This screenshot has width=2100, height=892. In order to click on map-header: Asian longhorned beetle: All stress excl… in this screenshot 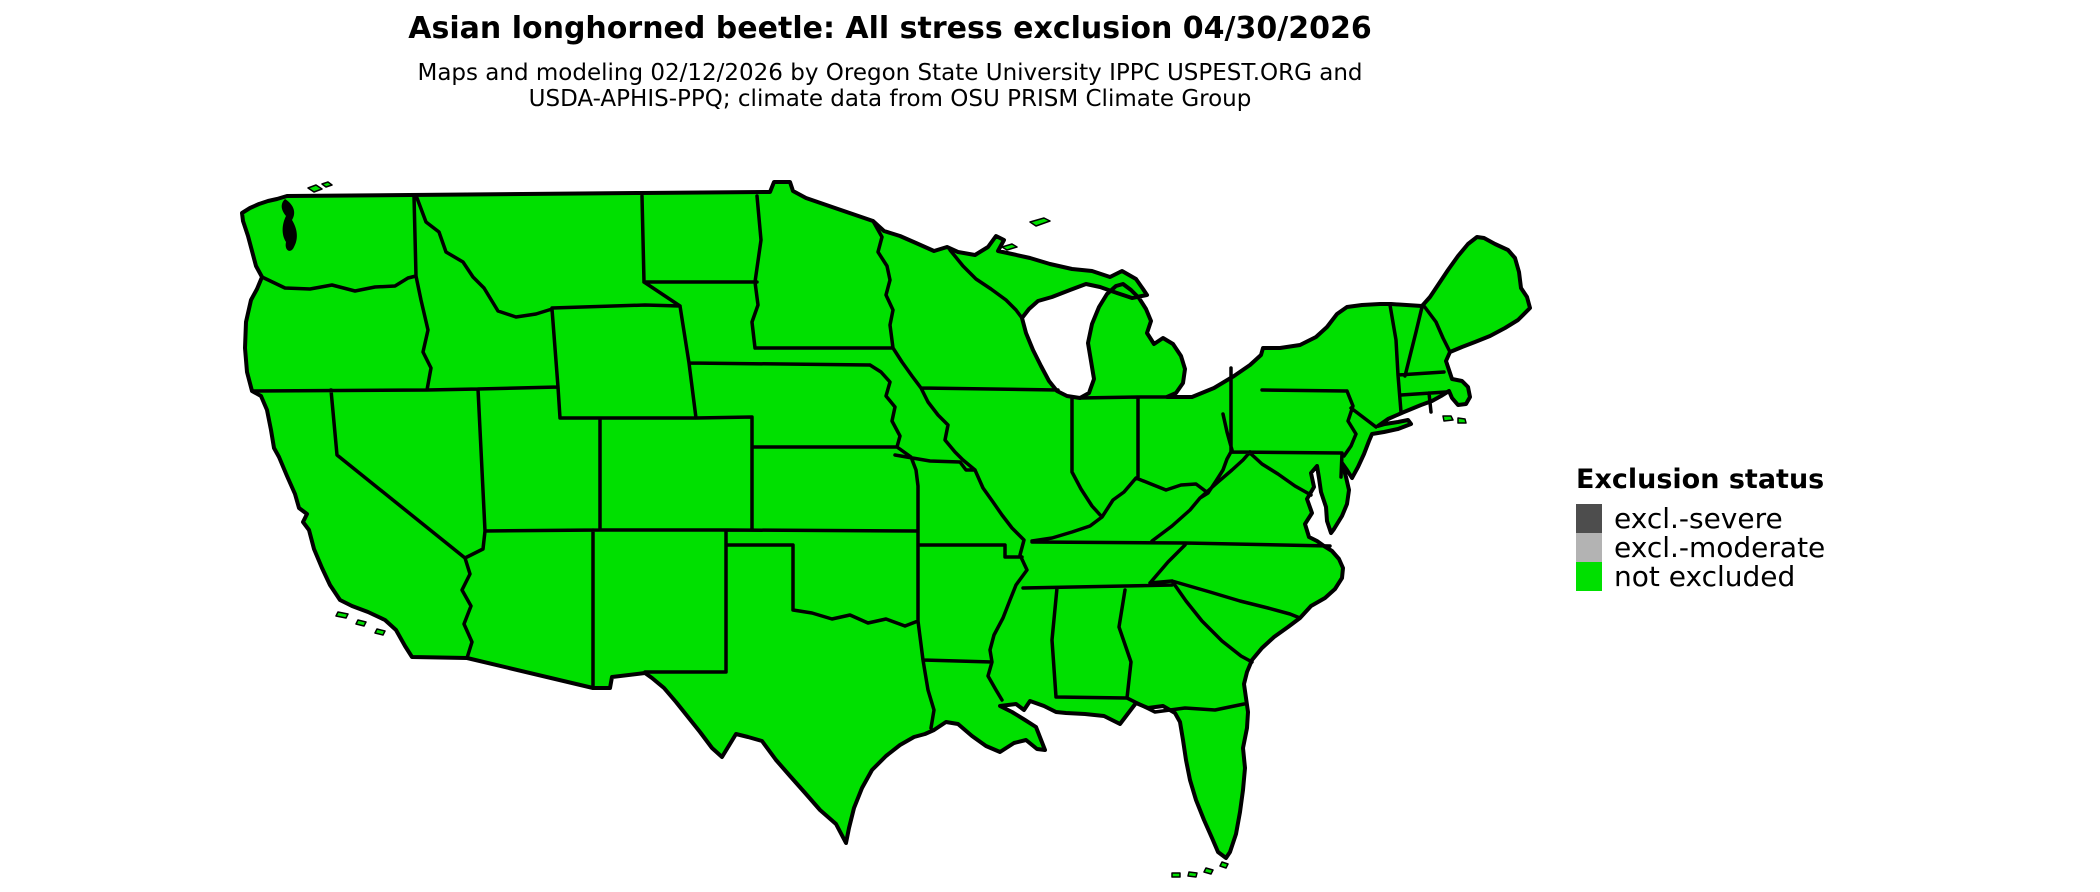, I will do `click(890, 62)`.